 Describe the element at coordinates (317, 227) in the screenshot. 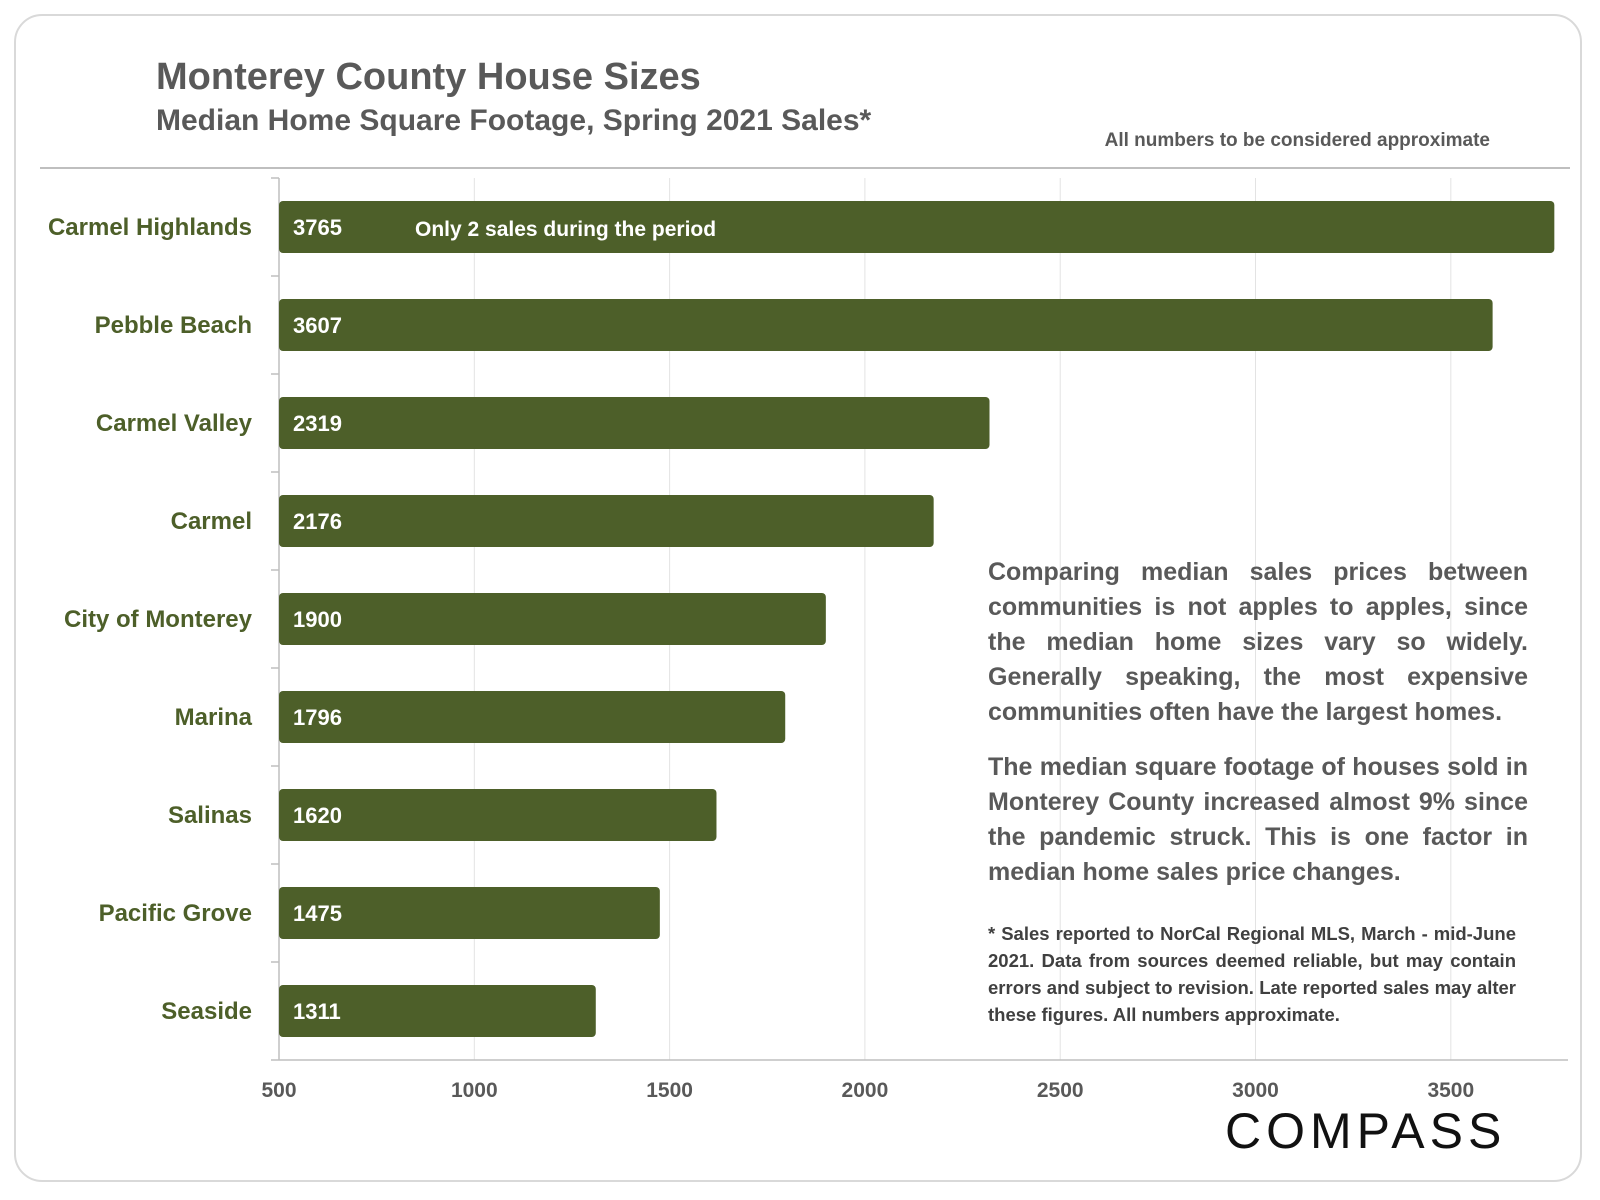

I see `bar-value-label: 3765` at that location.